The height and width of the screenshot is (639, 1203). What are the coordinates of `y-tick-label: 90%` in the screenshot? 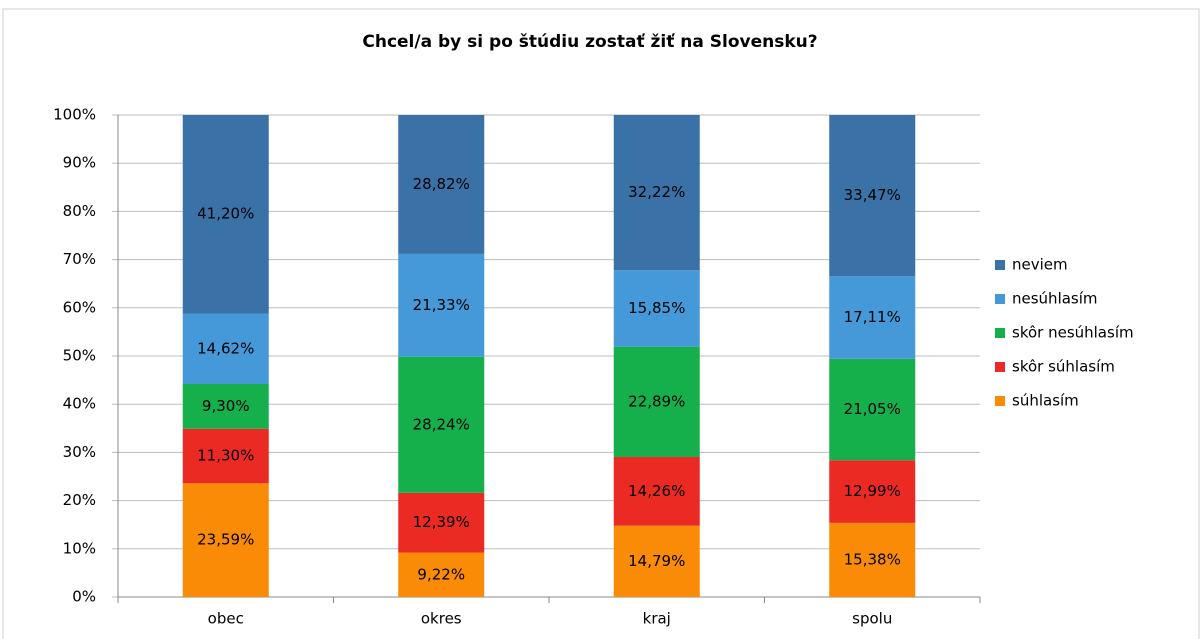 It's located at (79, 163).